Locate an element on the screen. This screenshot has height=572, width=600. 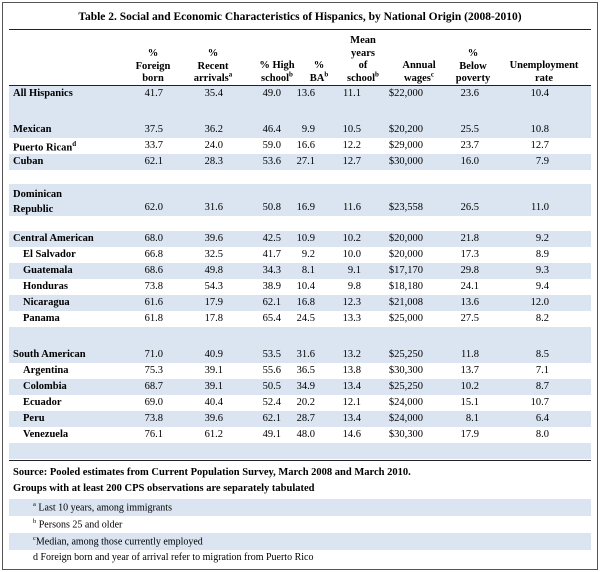
row-label-text: Venezuela is located at coordinates (46, 434).